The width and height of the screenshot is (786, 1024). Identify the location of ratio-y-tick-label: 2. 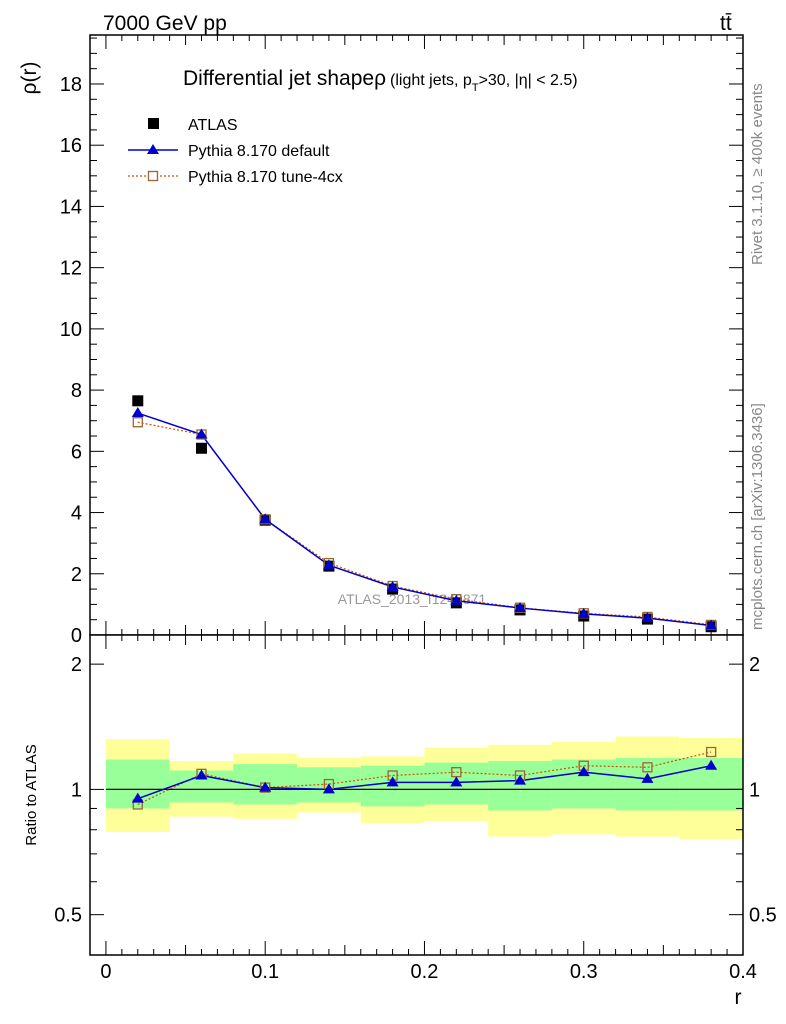
(76, 665).